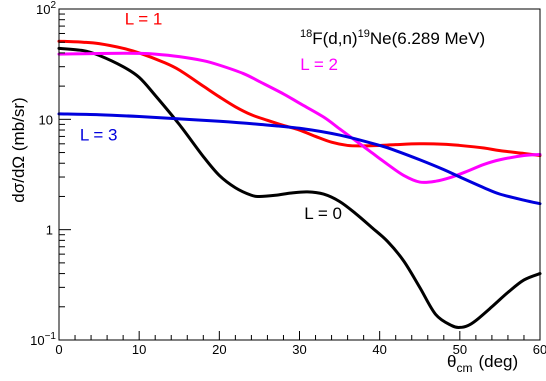 The image size is (546, 381). I want to click on x-axis: 0 10 20 30 40 50 60, so click(300, 344).